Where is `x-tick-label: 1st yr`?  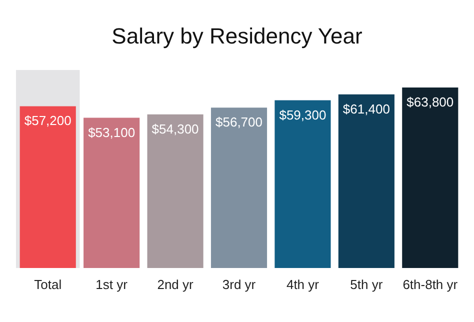 x-tick-label: 1st yr is located at coordinates (112, 284).